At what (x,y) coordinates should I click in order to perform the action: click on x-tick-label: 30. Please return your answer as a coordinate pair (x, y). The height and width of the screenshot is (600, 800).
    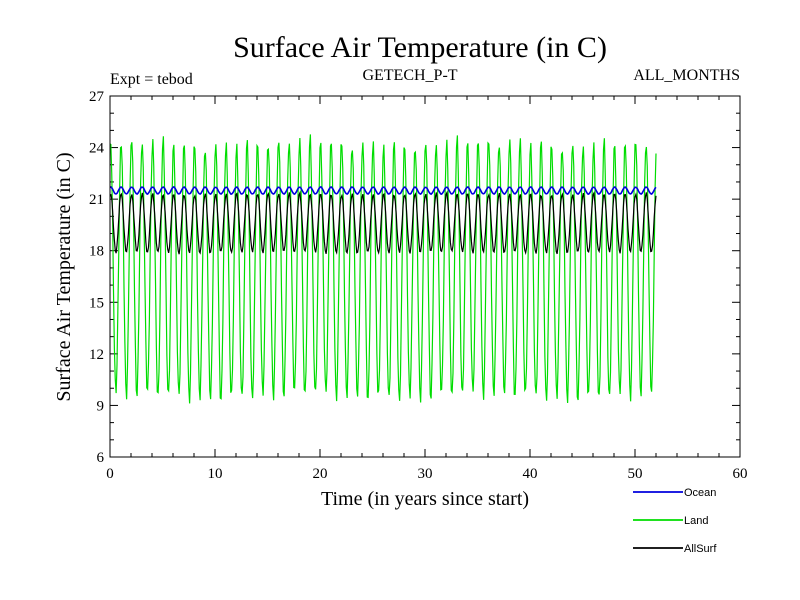
    Looking at the image, I should click on (425, 474).